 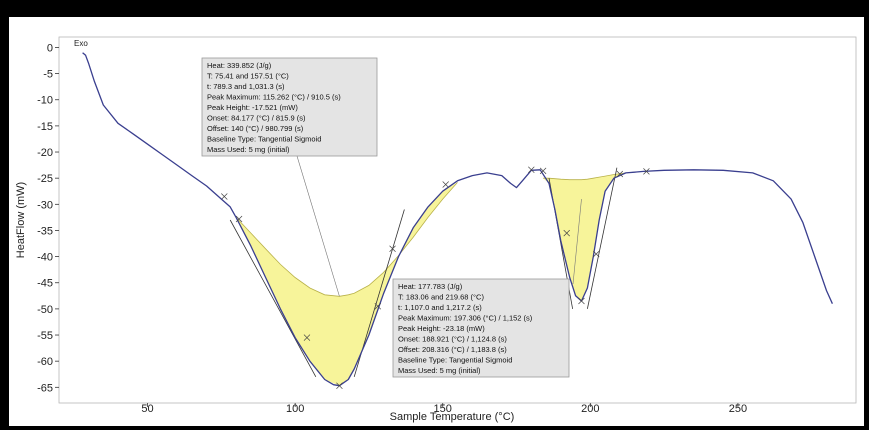 I want to click on y-tick-label: -60, so click(x=45, y=362).